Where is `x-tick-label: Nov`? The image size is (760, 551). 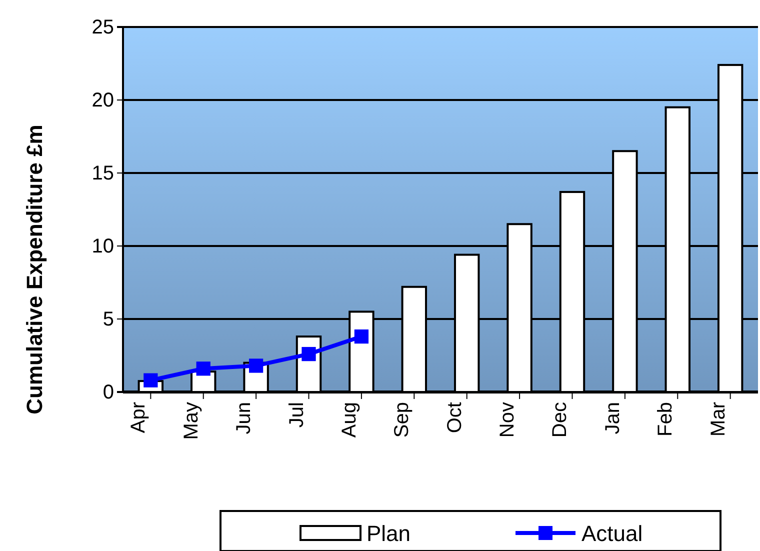 x-tick-label: Nov is located at coordinates (507, 420).